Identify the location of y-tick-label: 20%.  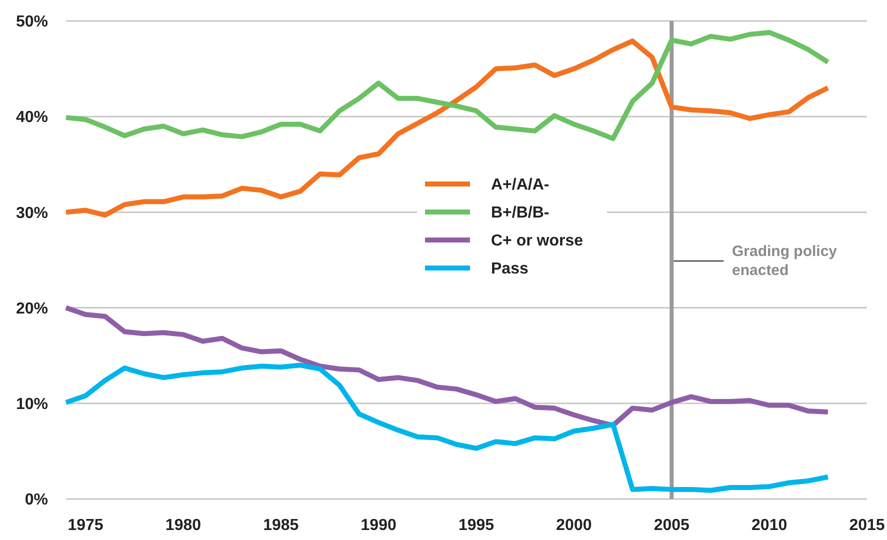
(32, 309).